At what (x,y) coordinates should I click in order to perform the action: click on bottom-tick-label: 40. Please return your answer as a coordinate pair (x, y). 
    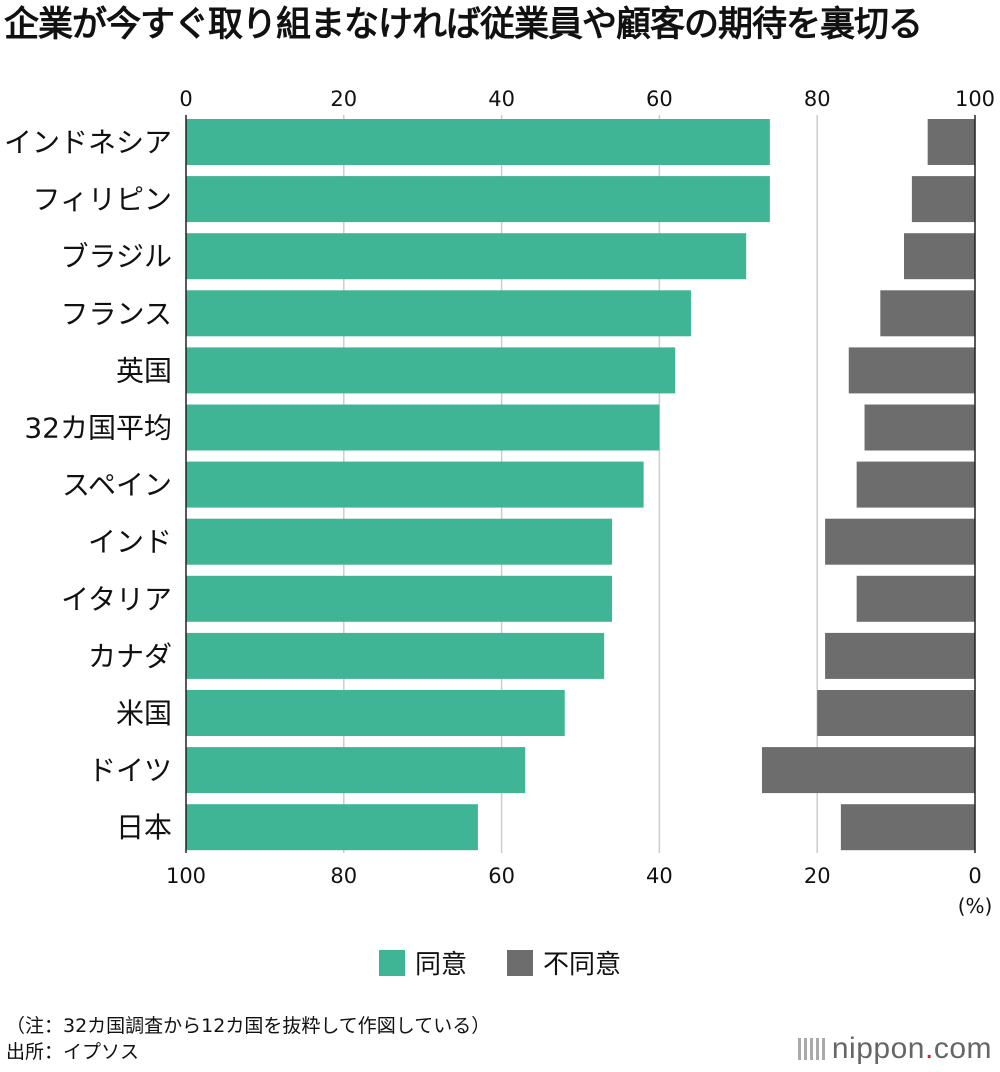
    Looking at the image, I should click on (659, 876).